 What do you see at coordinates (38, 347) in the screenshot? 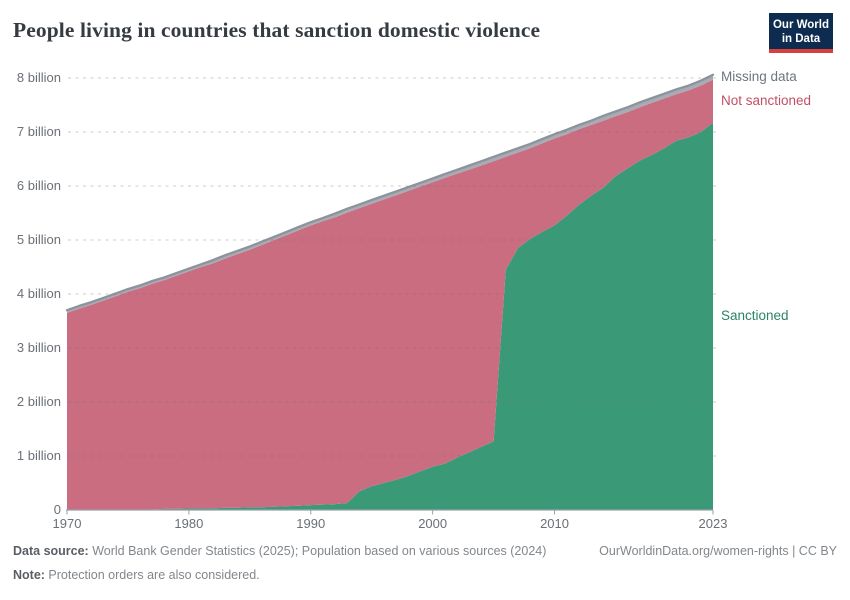
I see `y-axis-label-3: 3 billion` at bounding box center [38, 347].